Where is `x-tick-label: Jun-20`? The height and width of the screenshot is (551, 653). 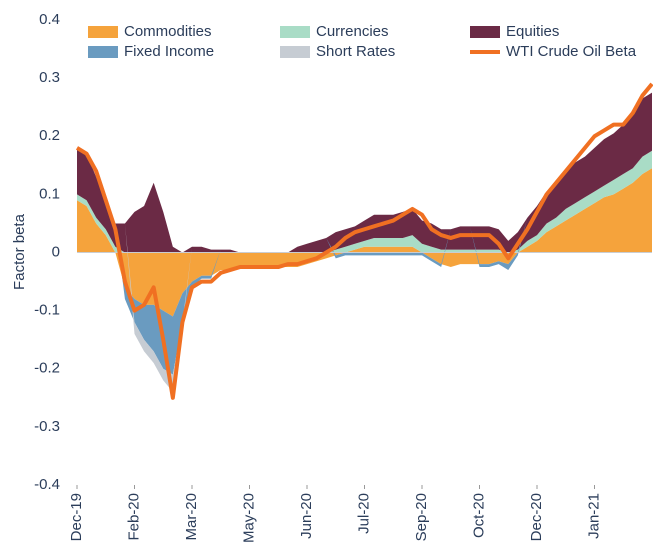 x-tick-label: Jun-20 is located at coordinates (306, 516).